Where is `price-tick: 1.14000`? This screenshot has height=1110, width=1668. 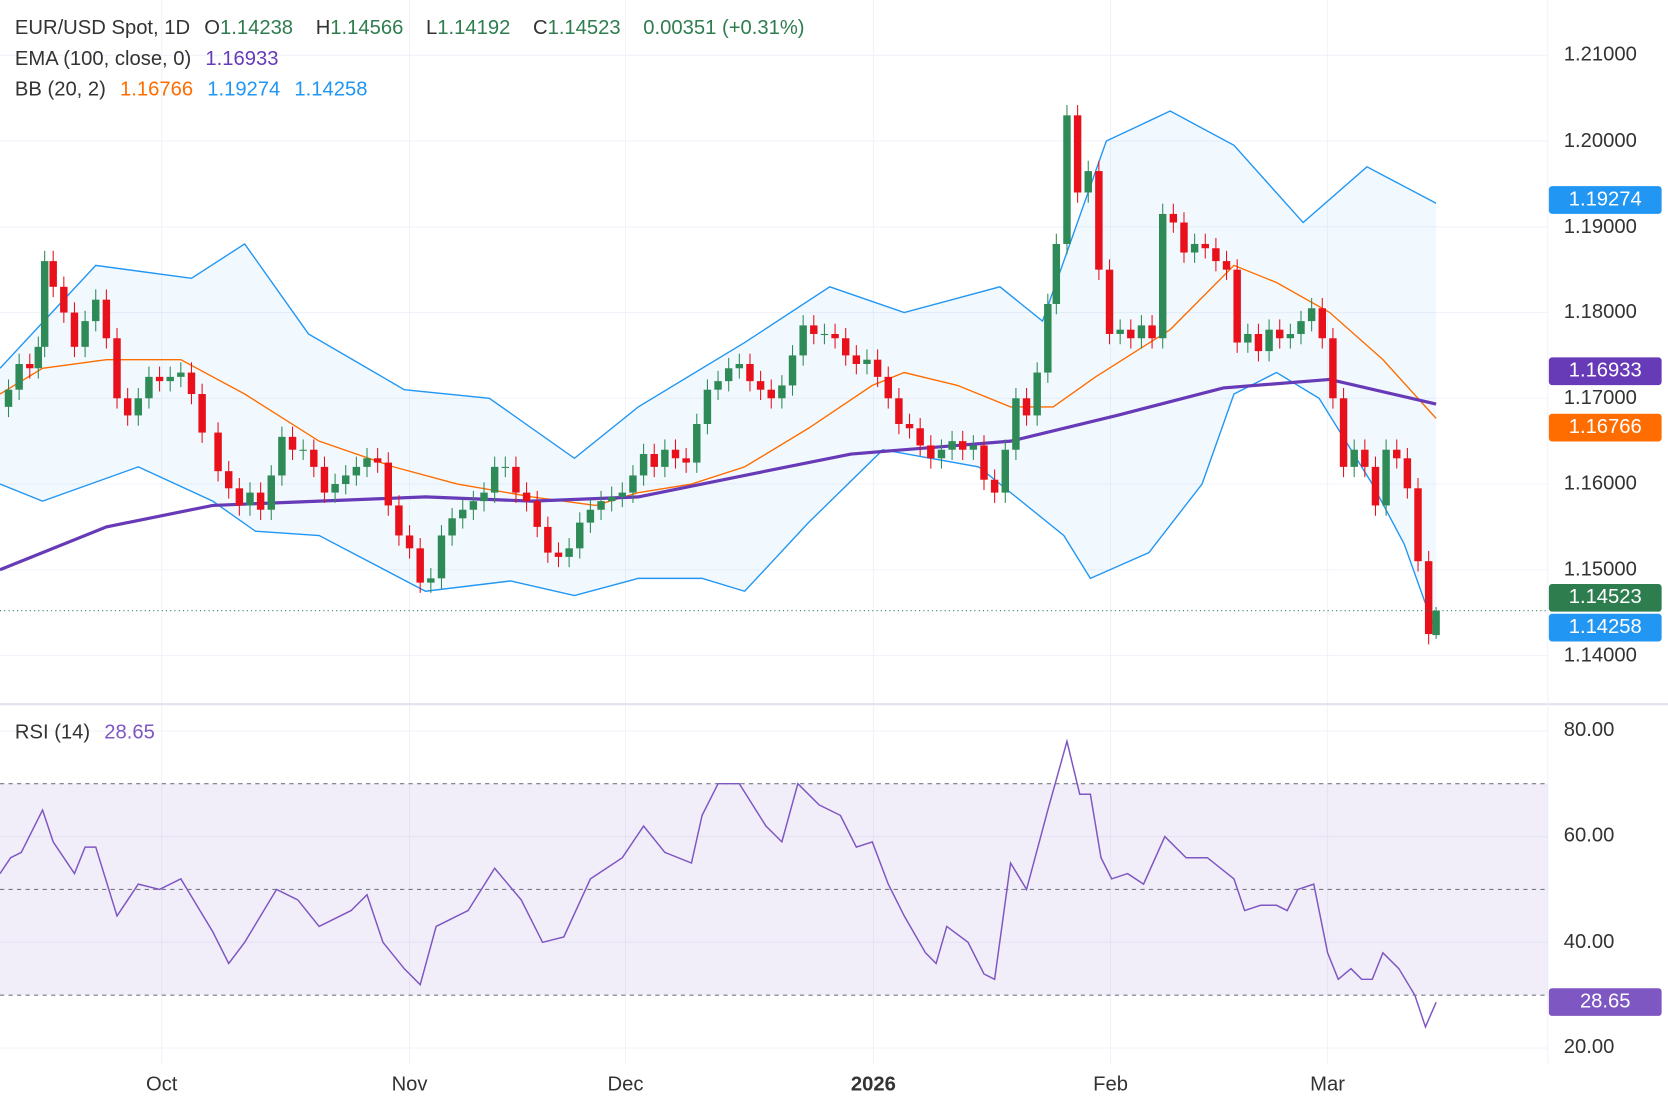 price-tick: 1.14000 is located at coordinates (1600, 655).